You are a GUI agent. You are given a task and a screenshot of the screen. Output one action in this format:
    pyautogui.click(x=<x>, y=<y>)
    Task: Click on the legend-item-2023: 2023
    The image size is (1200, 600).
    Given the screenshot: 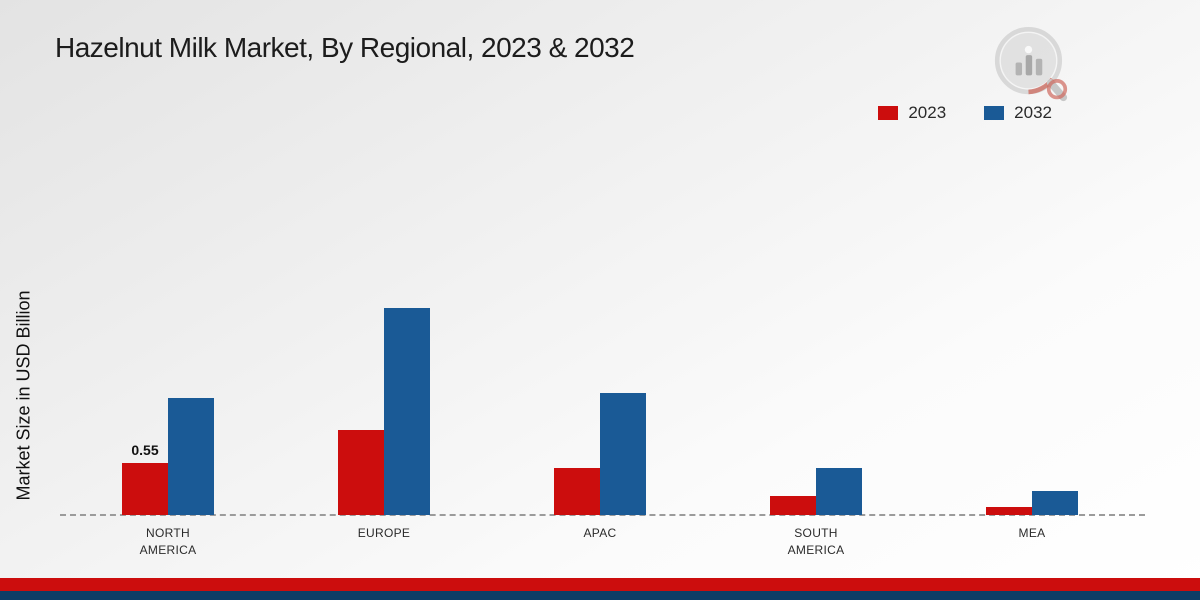 What is the action you would take?
    pyautogui.click(x=912, y=113)
    